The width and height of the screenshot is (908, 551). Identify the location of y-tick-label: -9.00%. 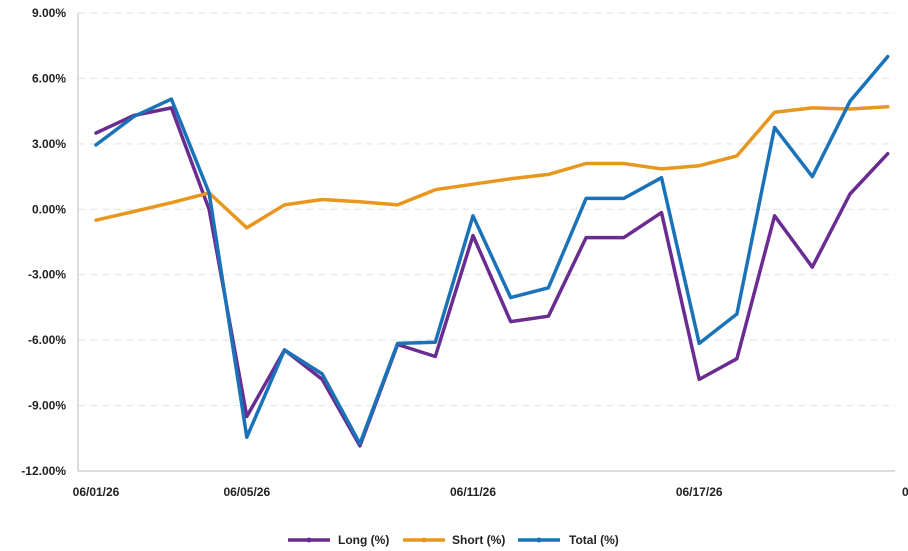
(47, 406).